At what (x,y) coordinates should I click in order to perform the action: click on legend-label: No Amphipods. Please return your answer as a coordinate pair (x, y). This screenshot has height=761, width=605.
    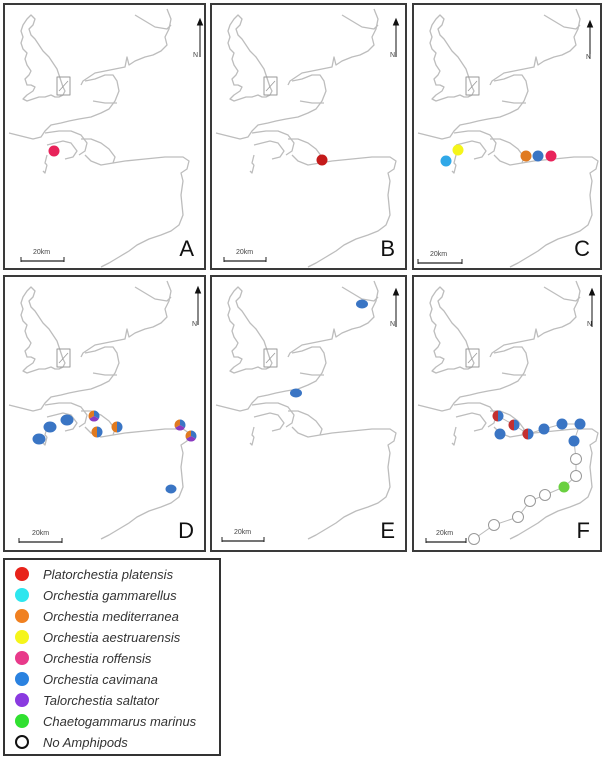
    Looking at the image, I should click on (85, 742).